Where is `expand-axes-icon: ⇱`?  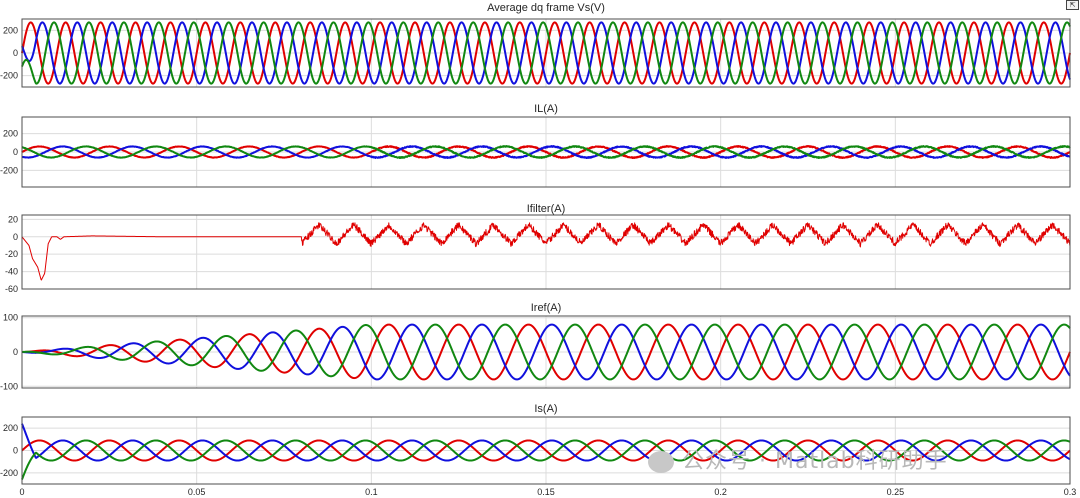 expand-axes-icon: ⇱ is located at coordinates (1072, 5).